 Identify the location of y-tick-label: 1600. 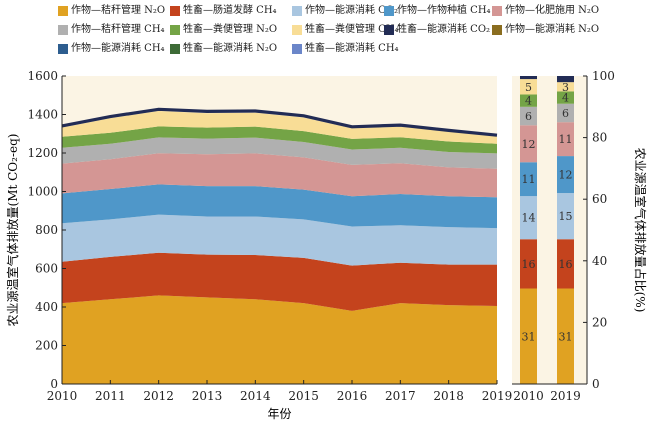
(42, 76).